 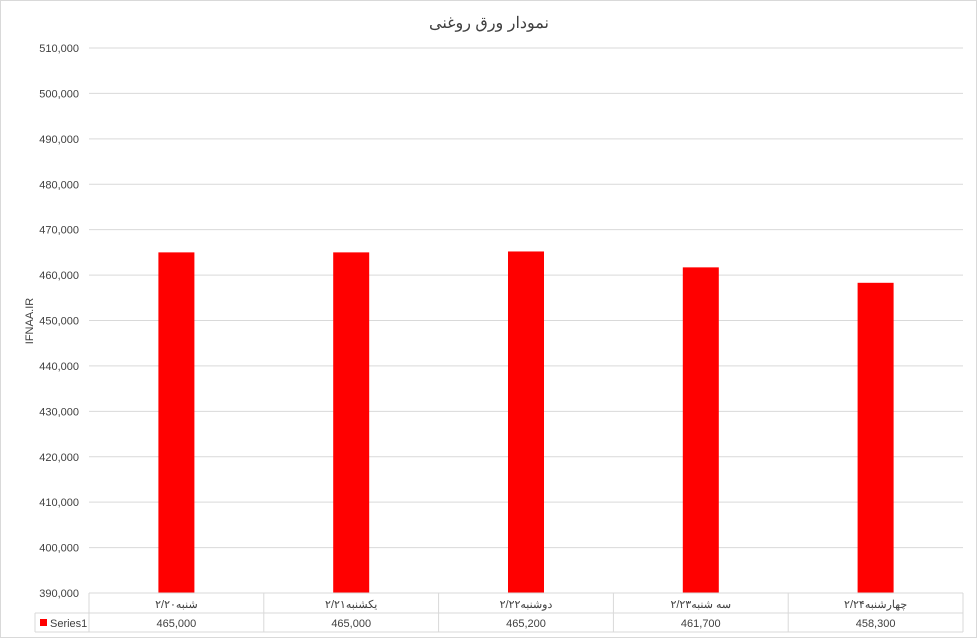 What do you see at coordinates (59, 549) in the screenshot?
I see `y-tick-label: 400,000` at bounding box center [59, 549].